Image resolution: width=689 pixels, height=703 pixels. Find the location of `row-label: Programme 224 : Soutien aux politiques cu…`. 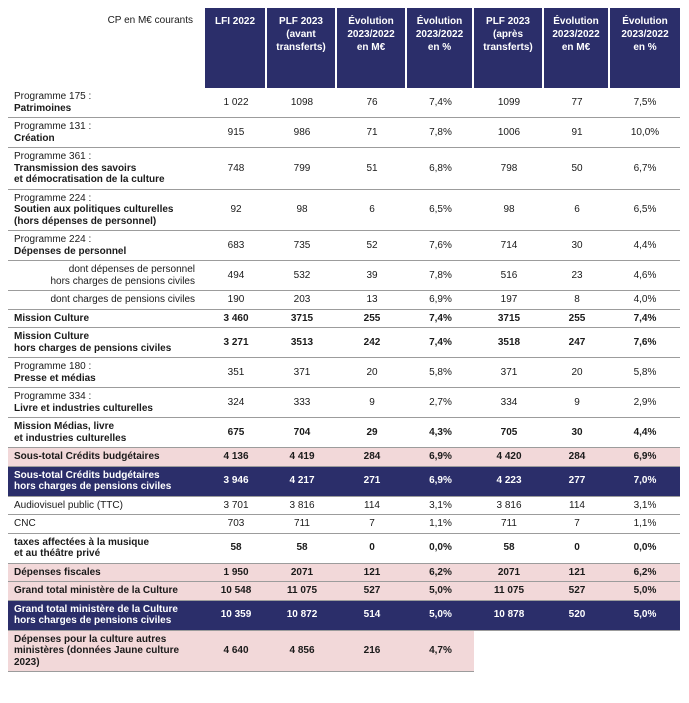

row-label: Programme 224 : Soutien aux politiques cu… is located at coordinates (106, 210).